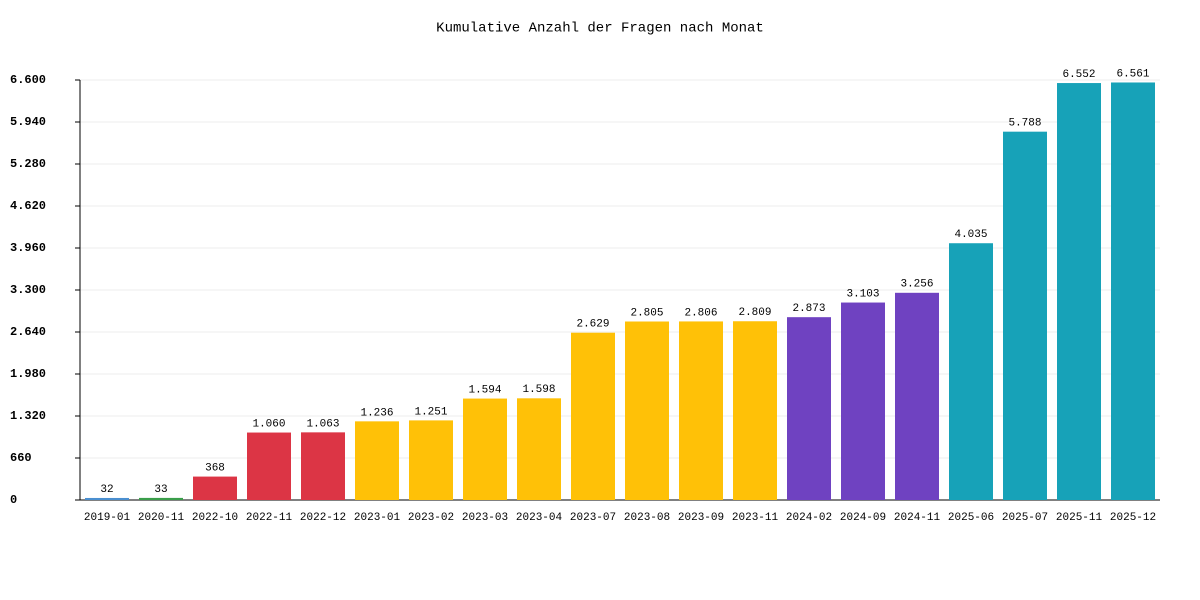  Describe the element at coordinates (1078, 75) in the screenshot. I see `value-label: 6.552` at that location.